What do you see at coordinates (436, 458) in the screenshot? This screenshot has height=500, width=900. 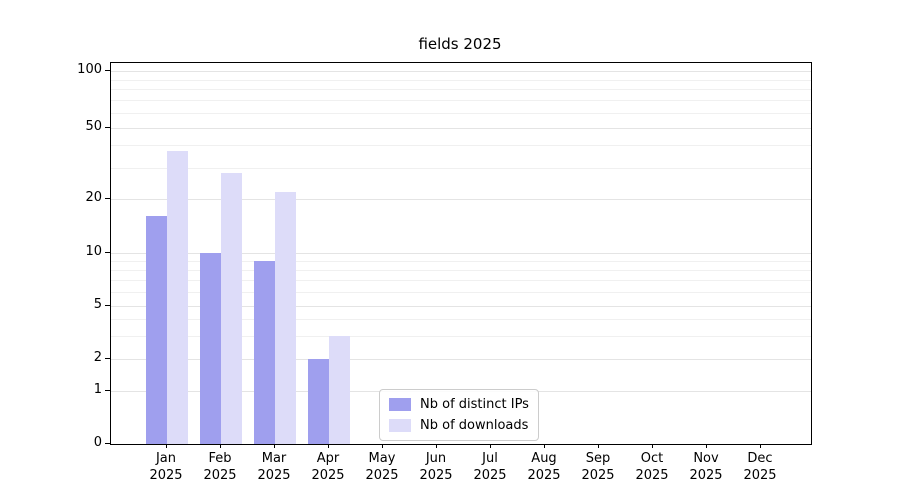 I see `x-tick-month: Jun` at bounding box center [436, 458].